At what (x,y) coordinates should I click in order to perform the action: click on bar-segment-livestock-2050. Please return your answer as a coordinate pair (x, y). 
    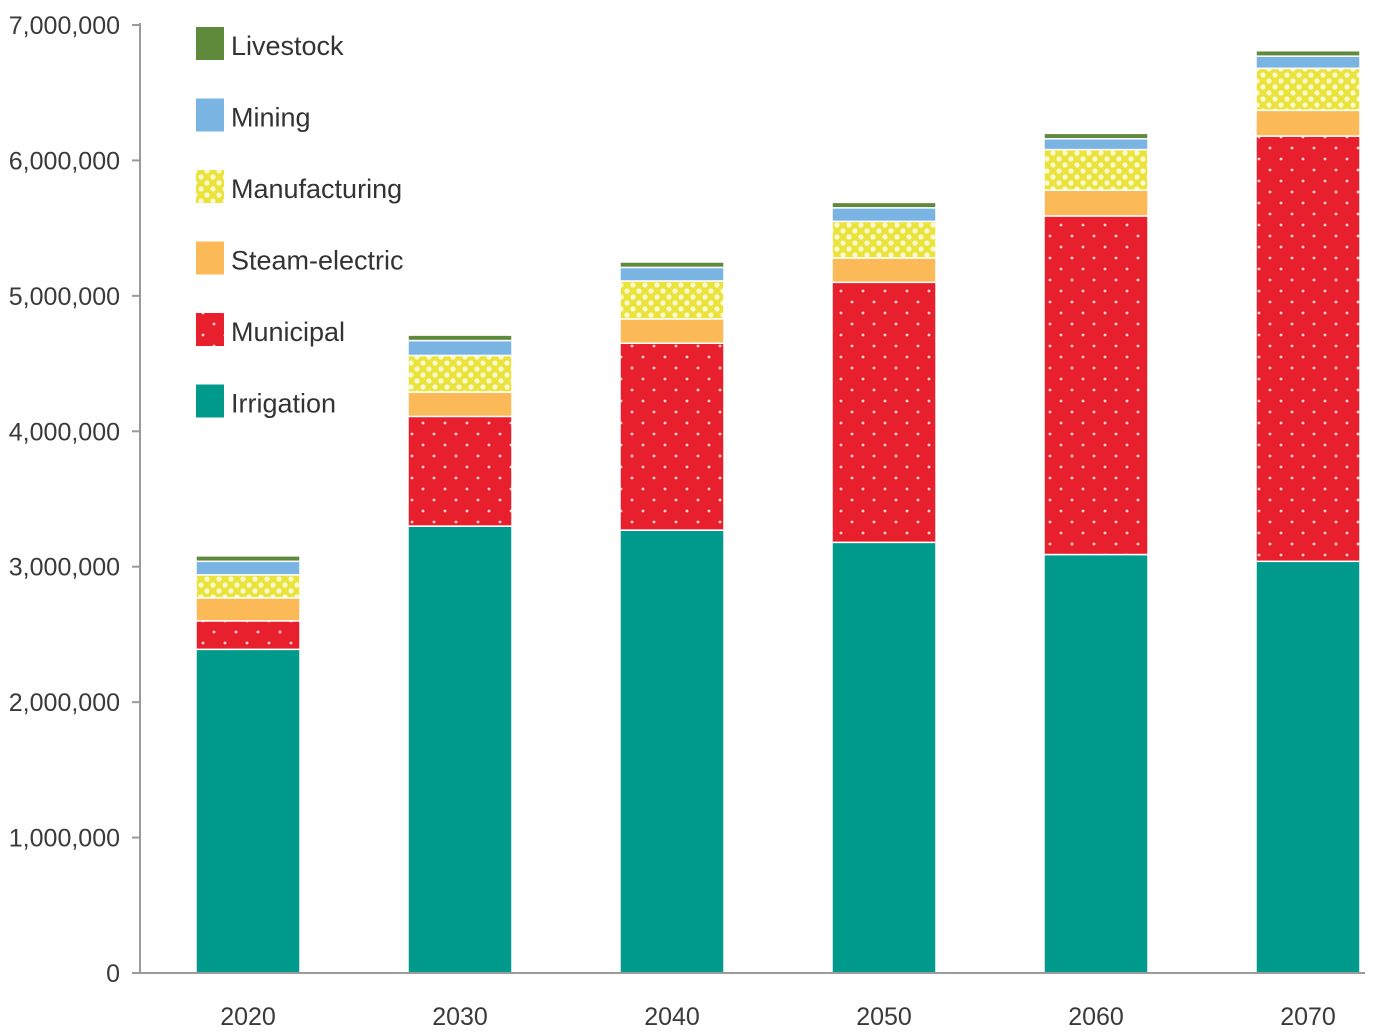
    Looking at the image, I should click on (884, 205).